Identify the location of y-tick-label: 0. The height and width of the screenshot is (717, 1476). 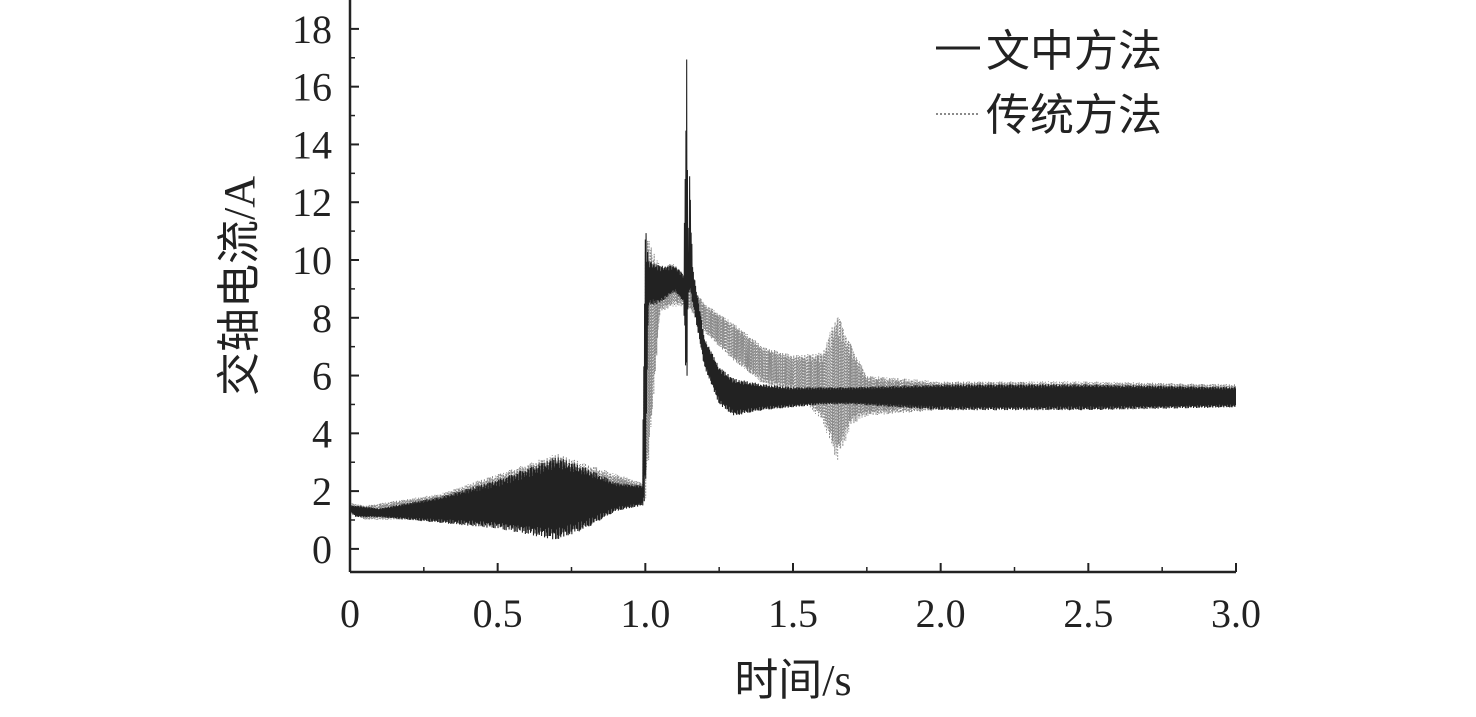
(322, 549).